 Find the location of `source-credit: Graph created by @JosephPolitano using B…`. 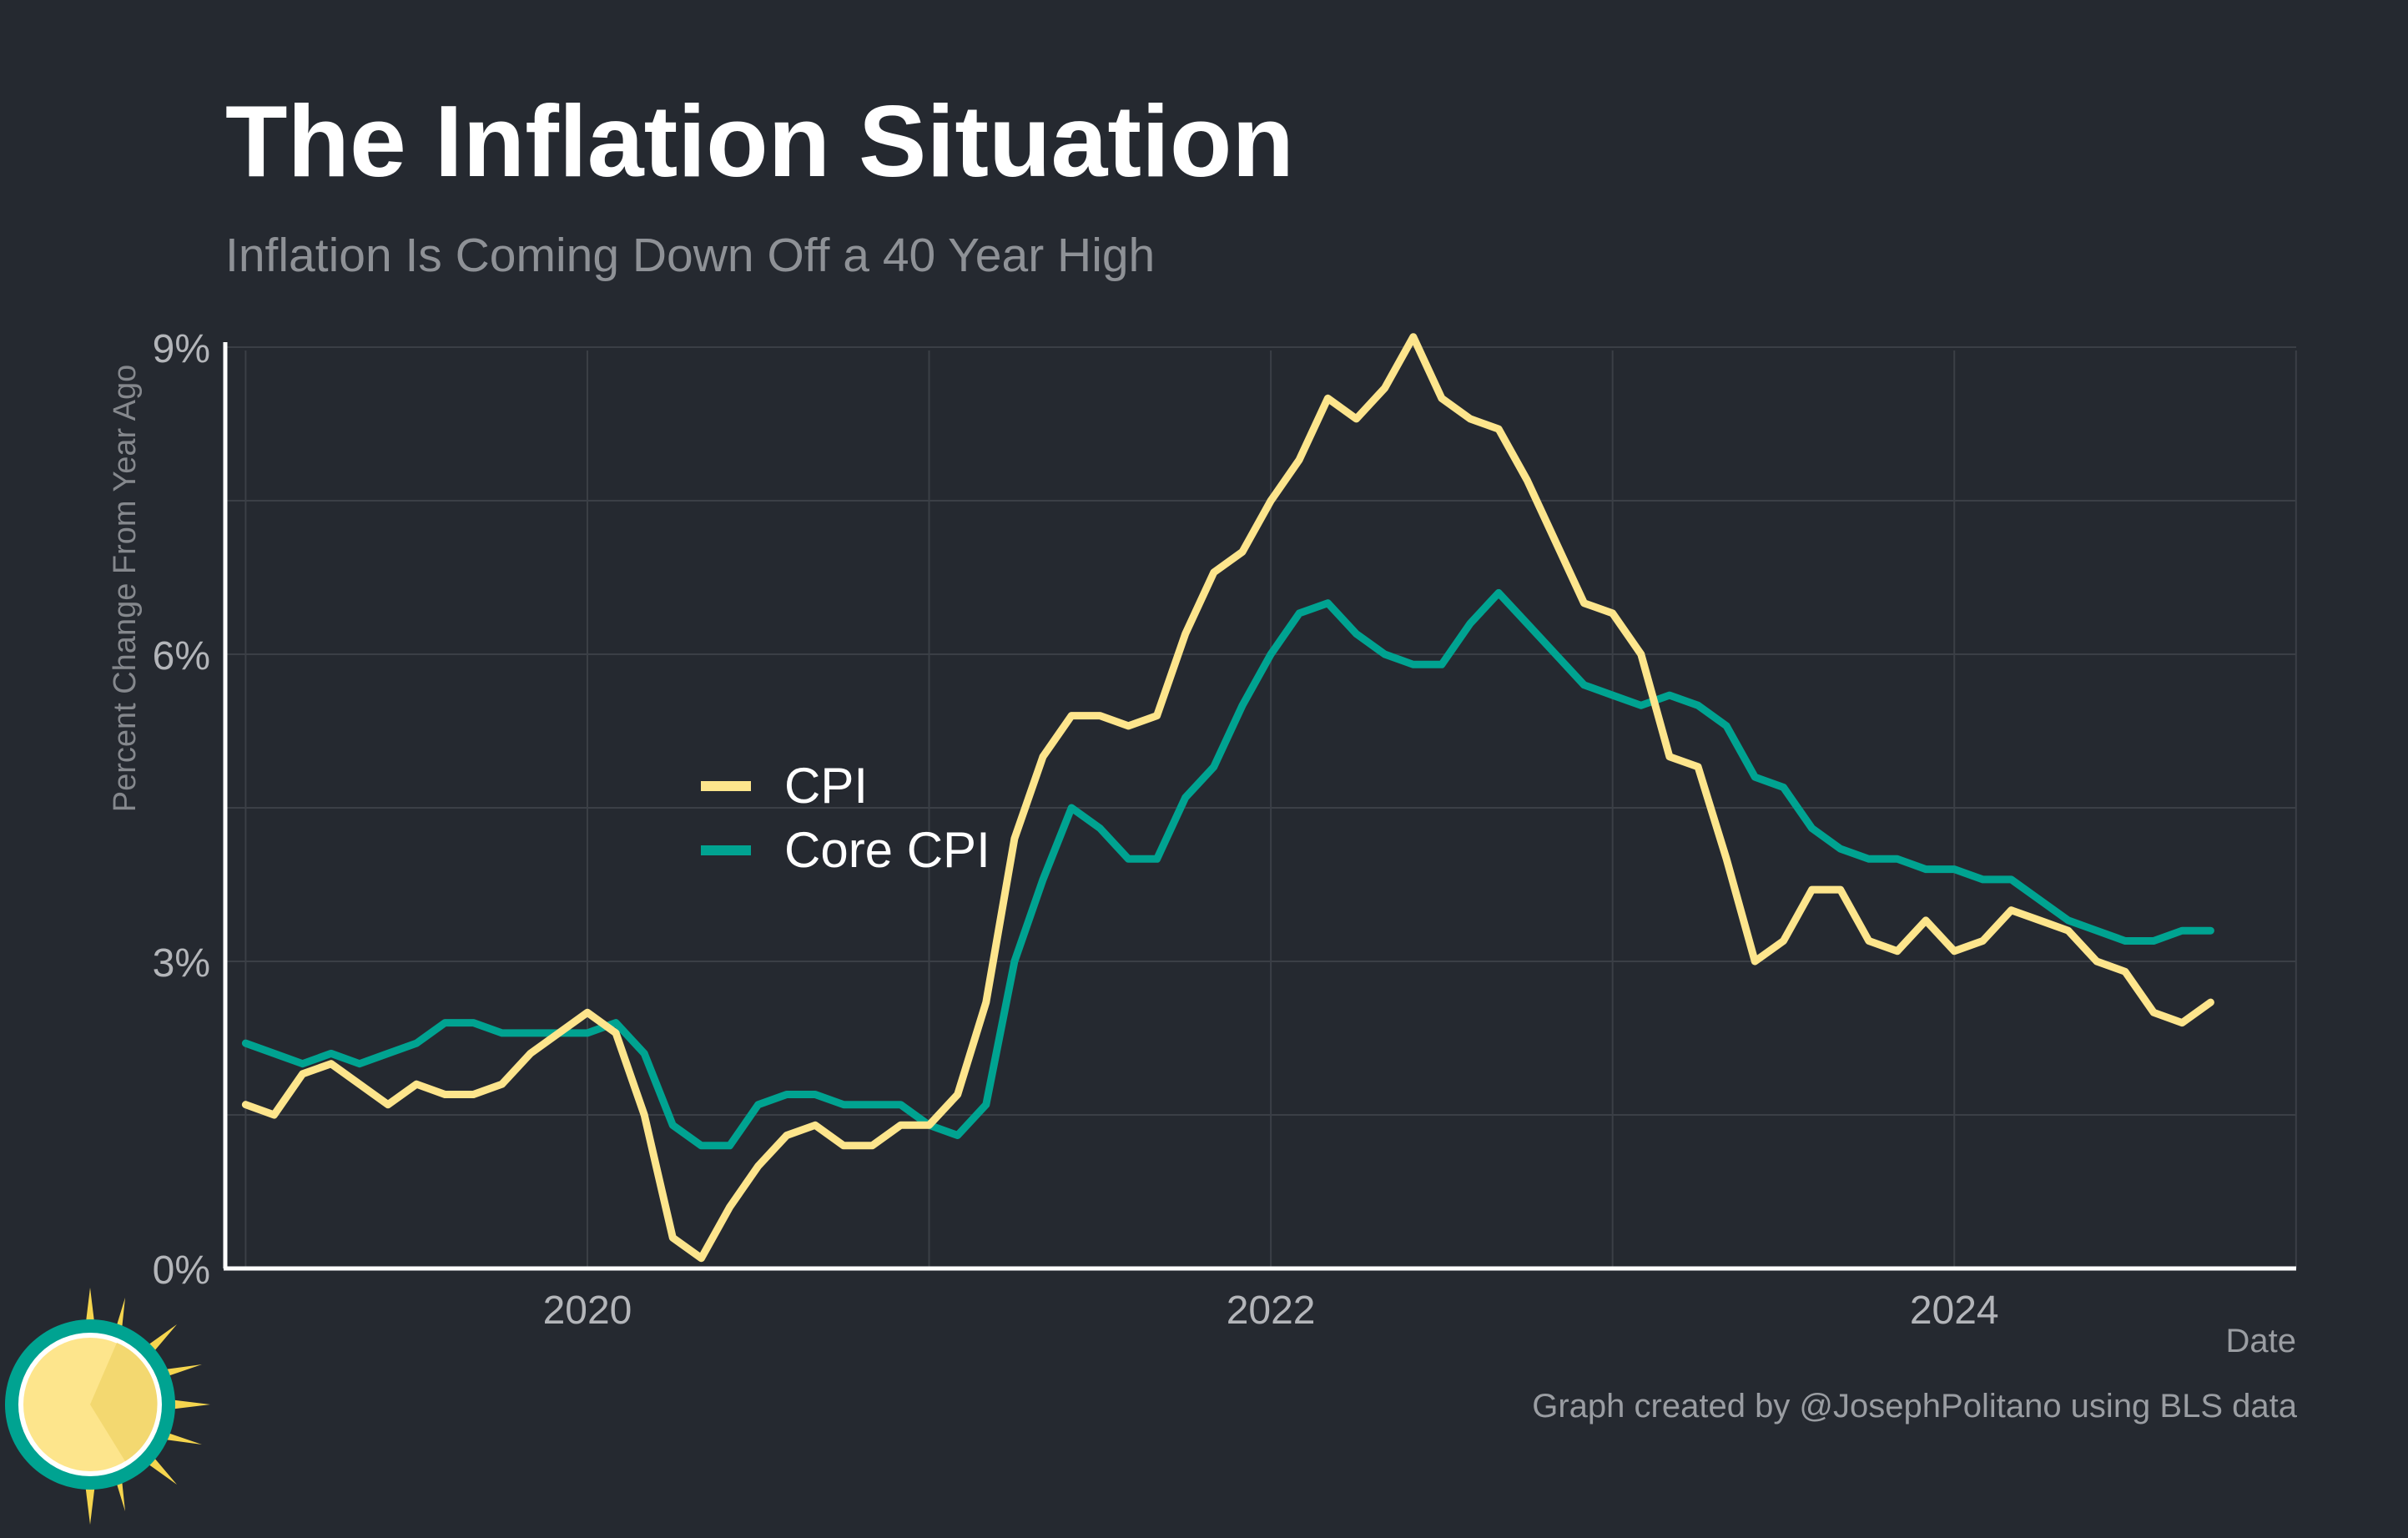

source-credit: Graph created by @JosephPolitano using B… is located at coordinates (1914, 1406).